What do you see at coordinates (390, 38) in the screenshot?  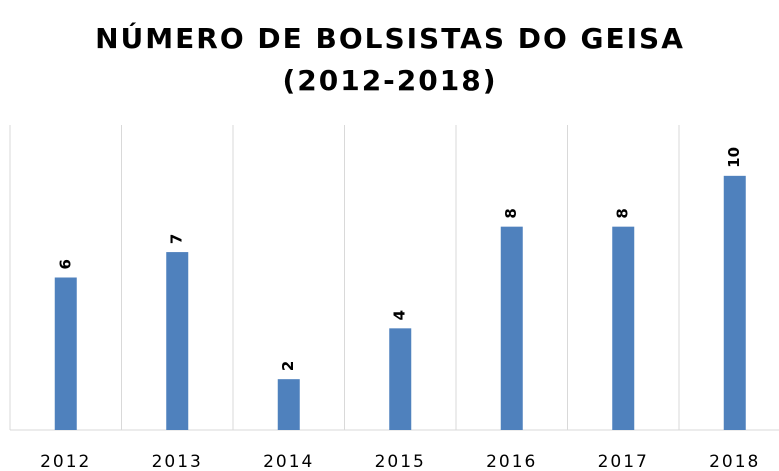 I see `chart-title: NÚMERO DE BOLSISTAS DO GEISA` at bounding box center [390, 38].